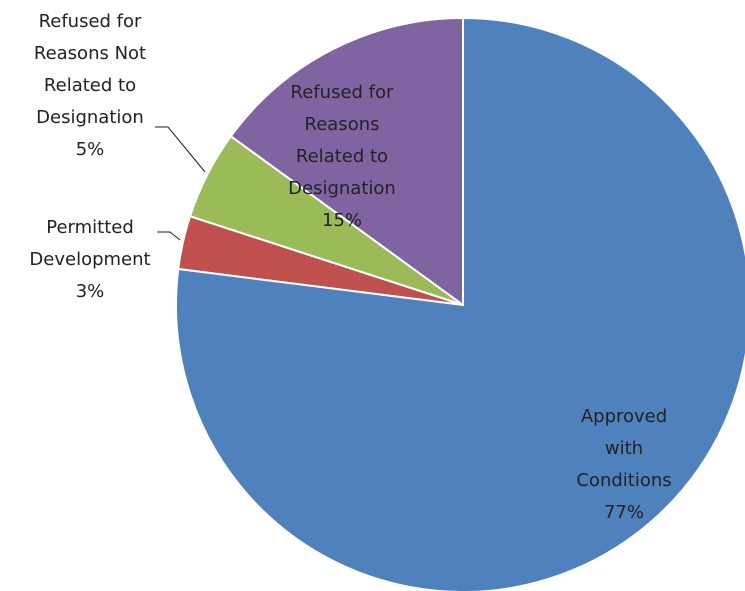 Image resolution: width=745 pixels, height=591 pixels. Describe the element at coordinates (90, 149) in the screenshot. I see `value-label: 5%` at that location.